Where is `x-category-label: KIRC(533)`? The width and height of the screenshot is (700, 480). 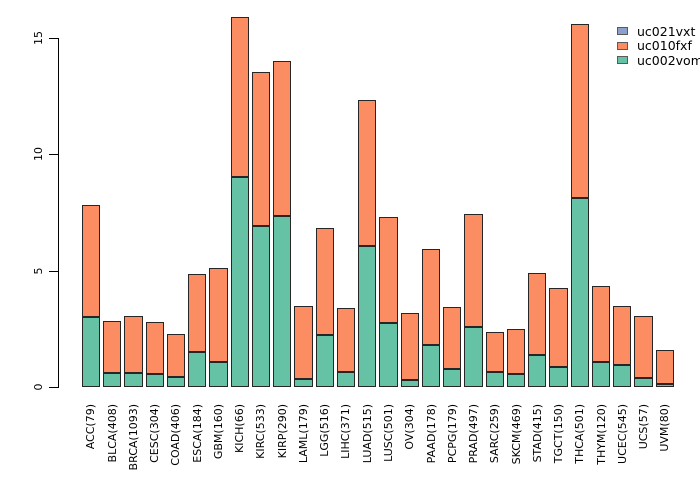
x-category-label: KIRC(533) is located at coordinates (261, 431).